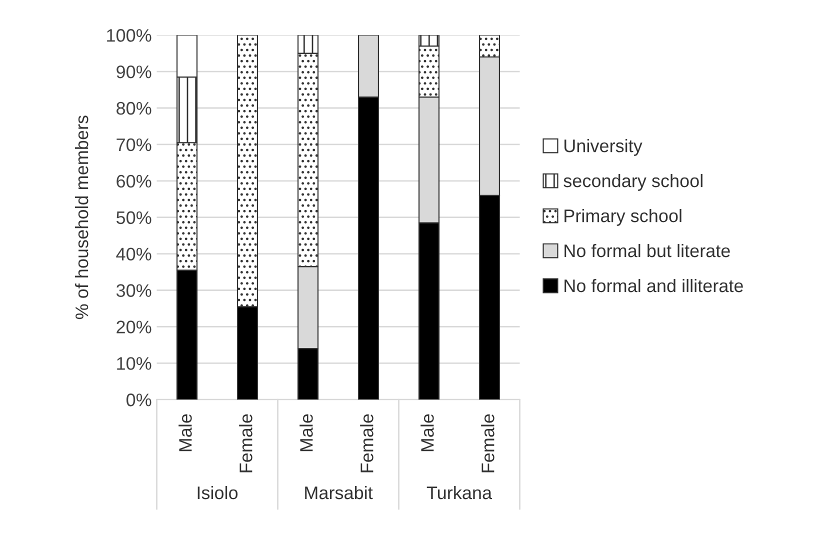  I want to click on y-tick-label: 10%, so click(134, 363).